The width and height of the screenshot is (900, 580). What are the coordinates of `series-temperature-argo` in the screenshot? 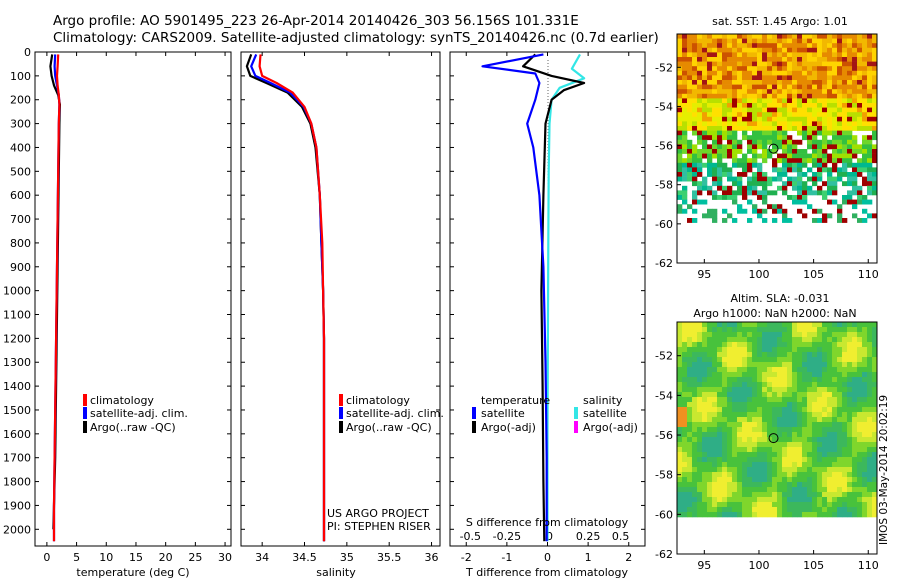 It's located at (553, 297).